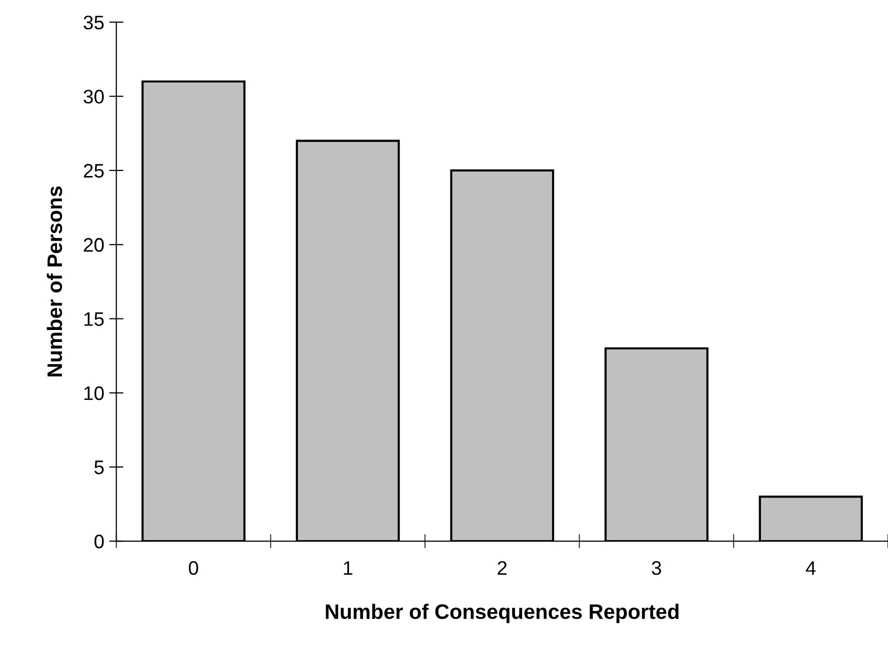 Image resolution: width=888 pixels, height=652 pixels. What do you see at coordinates (502, 614) in the screenshot?
I see `x-axis-title: Number of Consequences Reported` at bounding box center [502, 614].